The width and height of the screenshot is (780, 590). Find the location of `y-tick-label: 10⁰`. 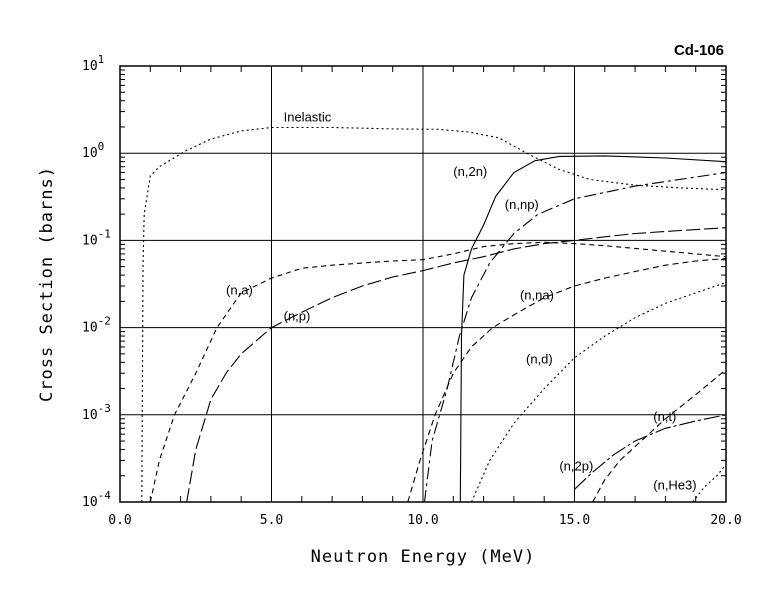

y-tick-label: 10⁰ is located at coordinates (93, 150).